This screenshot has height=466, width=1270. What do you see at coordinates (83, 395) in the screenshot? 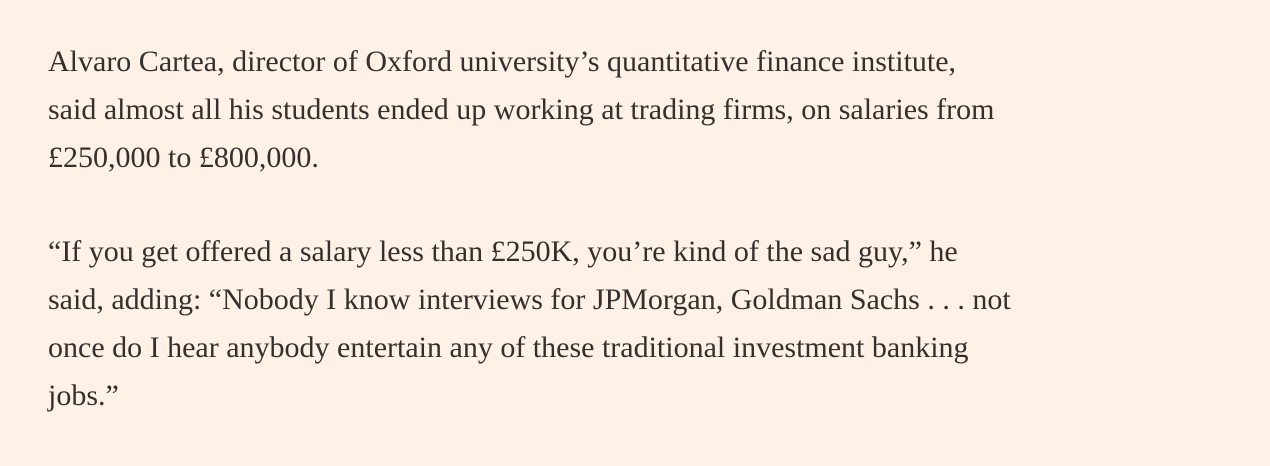
I see `text-line: jobs.”` at bounding box center [83, 395].